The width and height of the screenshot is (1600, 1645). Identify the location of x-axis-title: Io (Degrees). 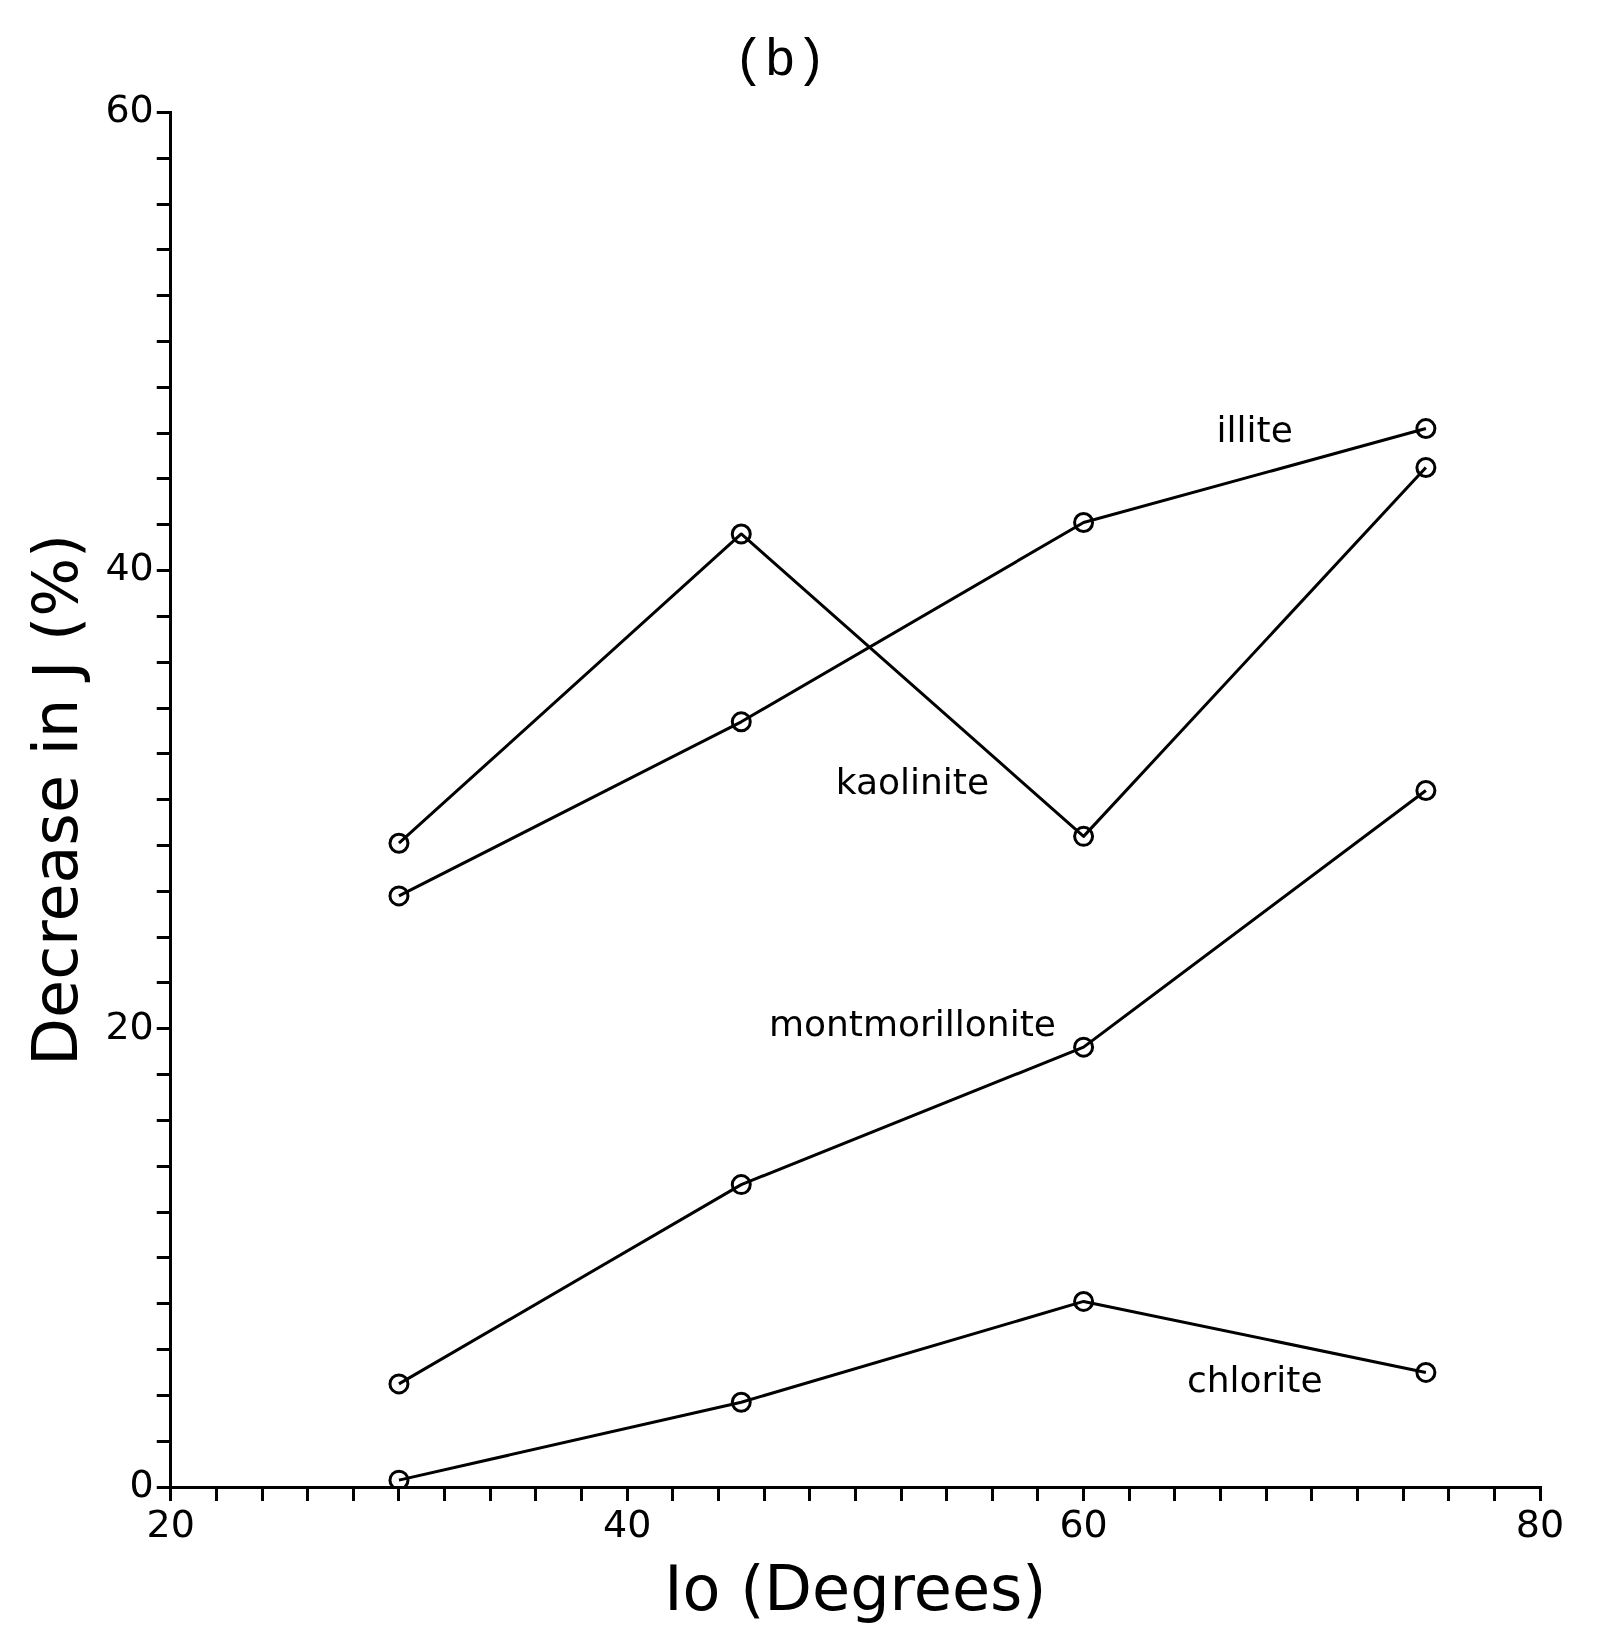
(855, 1588).